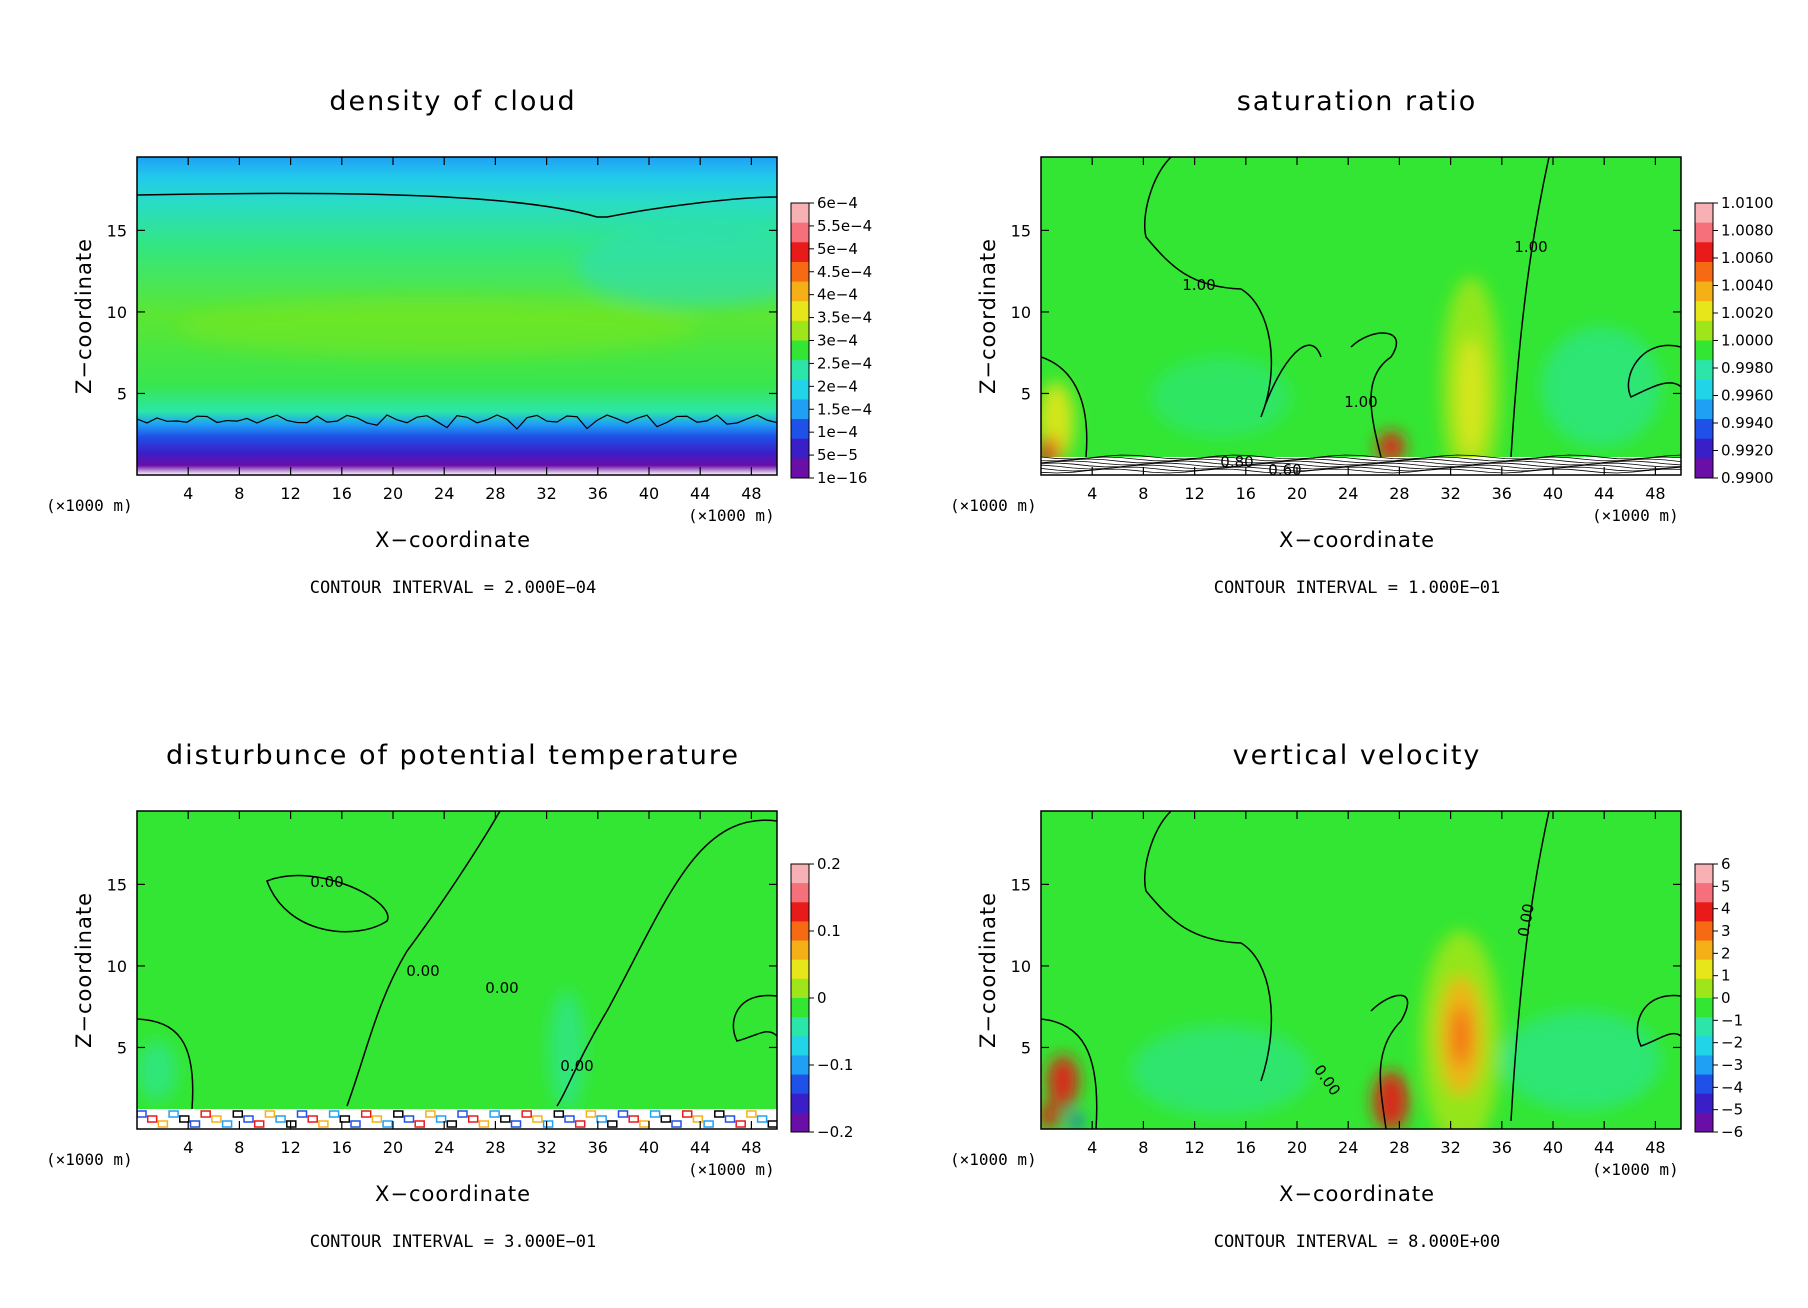 This screenshot has height=1308, width=1808. What do you see at coordinates (844, 318) in the screenshot?
I see `colorbar-label: 3.5e−4` at bounding box center [844, 318].